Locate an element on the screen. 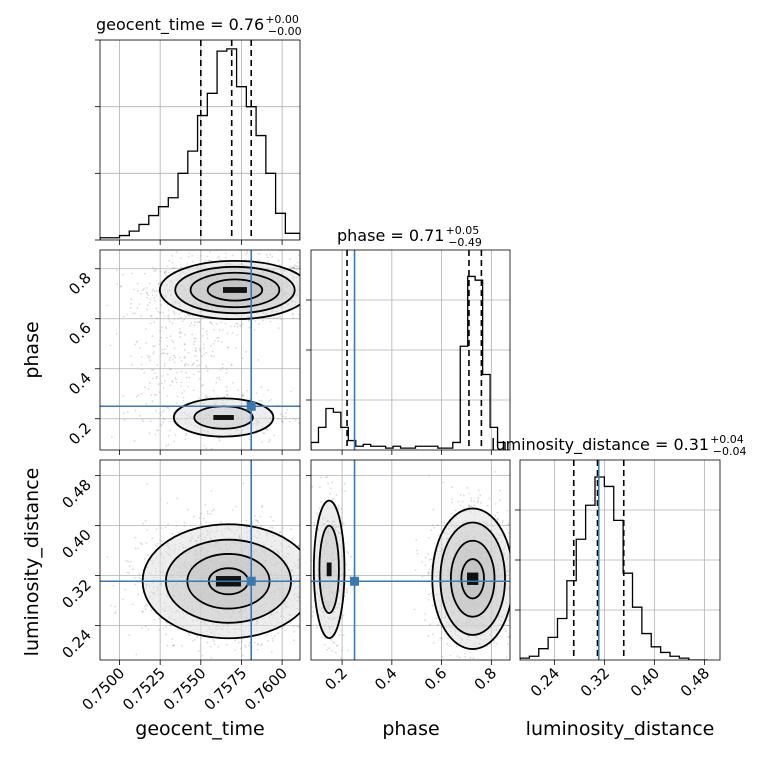 The width and height of the screenshot is (760, 760). hist-frame-luminosity-distance is located at coordinates (620, 560).